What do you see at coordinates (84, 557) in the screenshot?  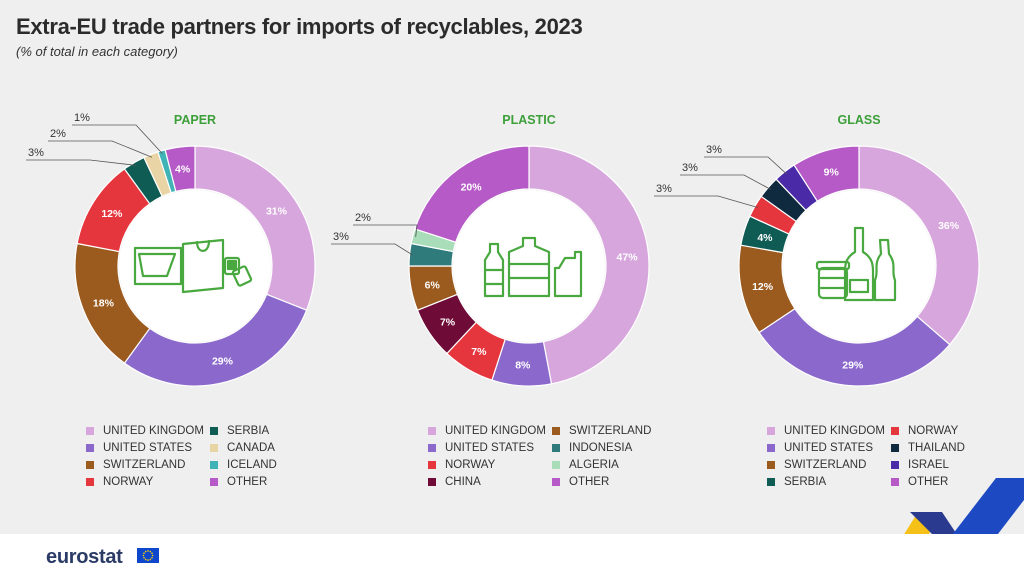 I see `eurostat-logo: eurostat` at bounding box center [84, 557].